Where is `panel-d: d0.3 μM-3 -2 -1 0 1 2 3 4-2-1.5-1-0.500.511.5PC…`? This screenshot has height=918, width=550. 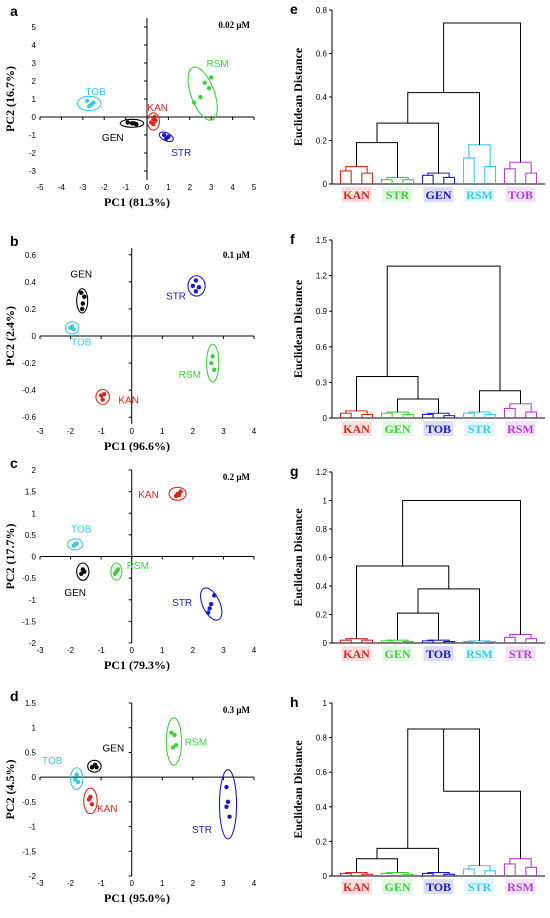 panel-d: d0.3 μM-3 -2 -1 0 1 2 3 4-2-1.5-1-0.500.511.5PC… is located at coordinates (130, 796).